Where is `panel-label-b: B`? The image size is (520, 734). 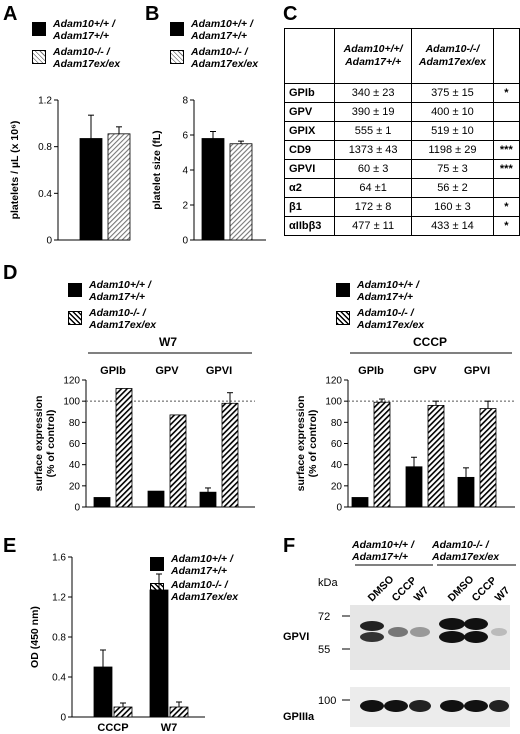 panel-label-b: B is located at coordinates (152, 14).